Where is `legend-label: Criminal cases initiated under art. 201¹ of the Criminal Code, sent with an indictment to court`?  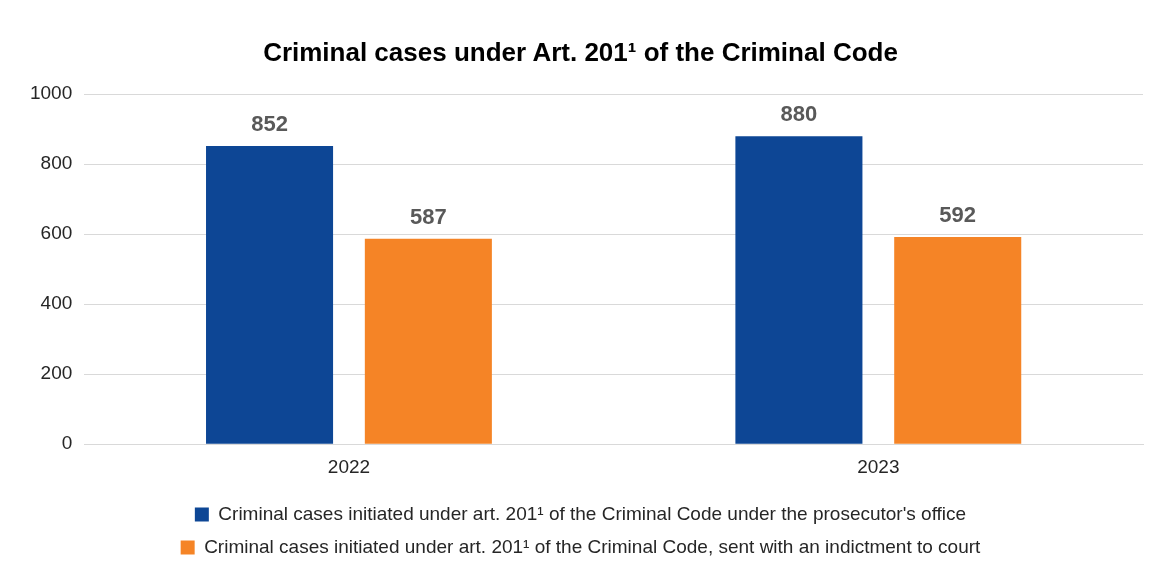
legend-label: Criminal cases initiated under art. 201¹ of the Criminal Code, sent with an indictment to court is located at coordinates (593, 546).